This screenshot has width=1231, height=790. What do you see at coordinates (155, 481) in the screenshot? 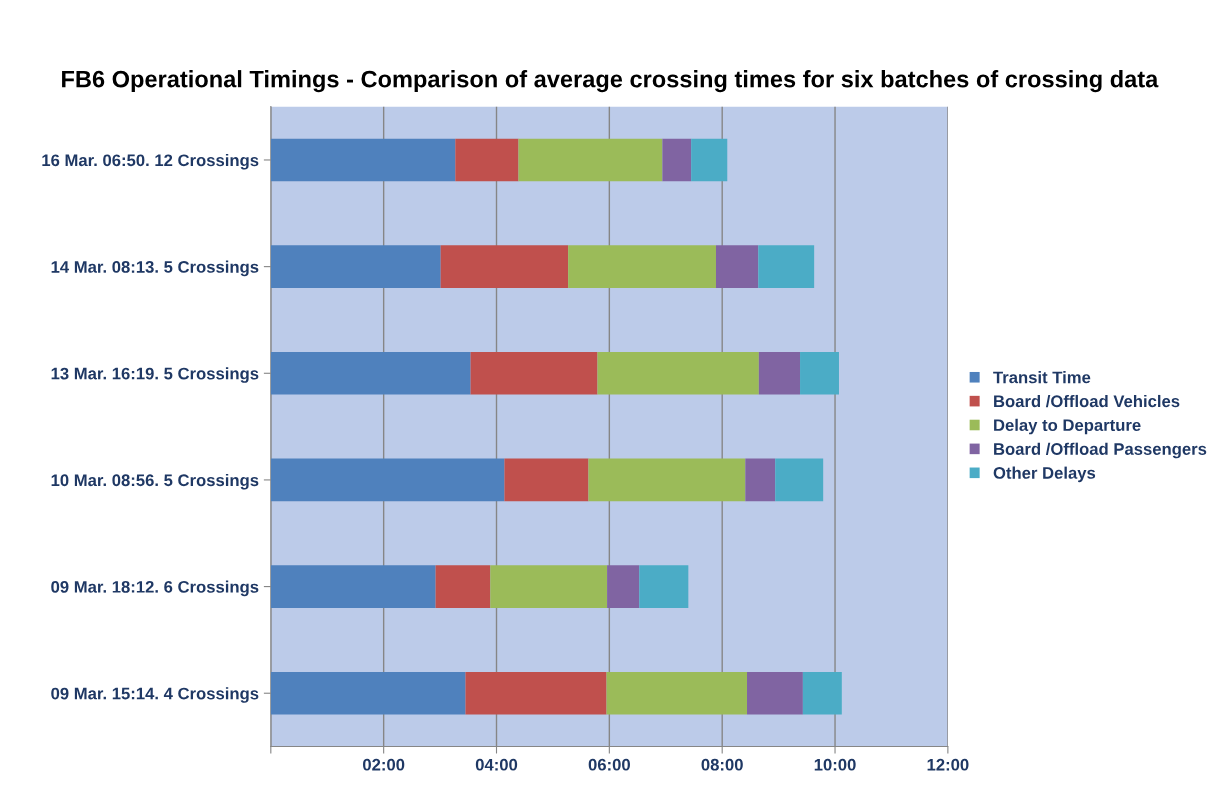
I see `y-tick-label: 10 Mar. 08:56. 5 Crossings` at bounding box center [155, 481].